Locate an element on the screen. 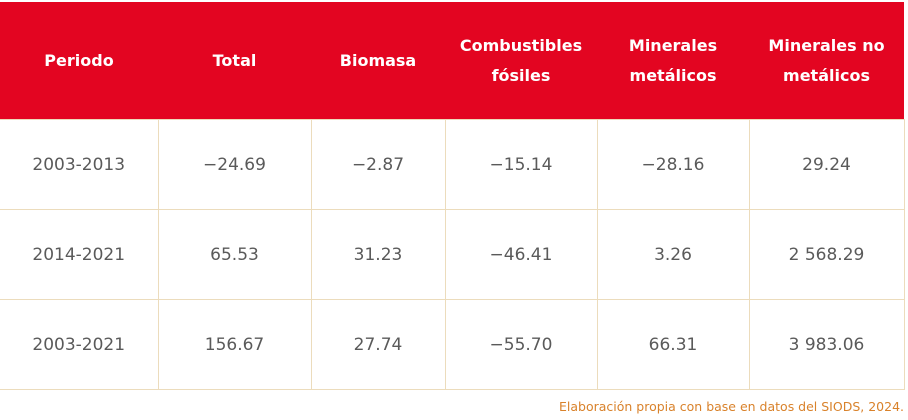 The width and height of the screenshot is (908, 420). value-cell: −46.41 is located at coordinates (521, 254).